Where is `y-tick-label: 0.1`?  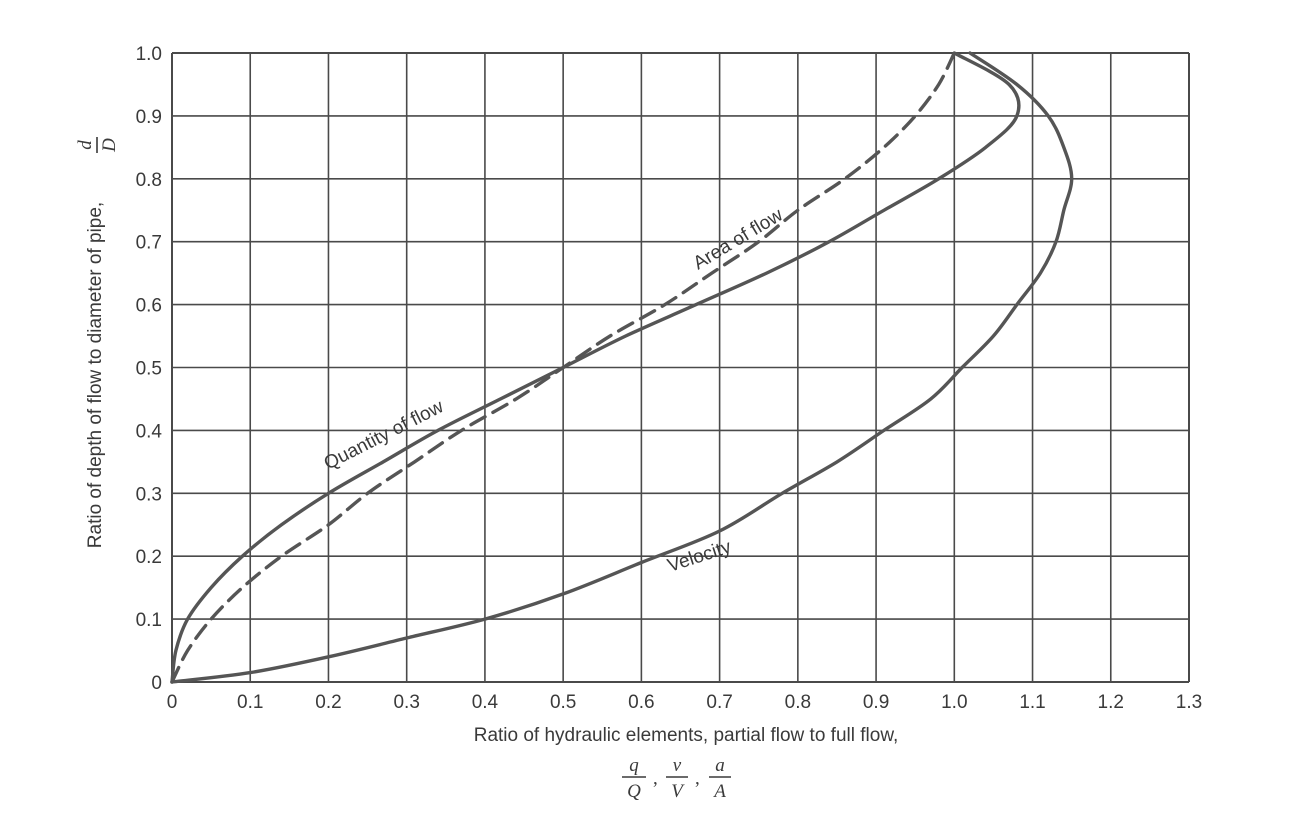 y-tick-label: 0.1 is located at coordinates (149, 620).